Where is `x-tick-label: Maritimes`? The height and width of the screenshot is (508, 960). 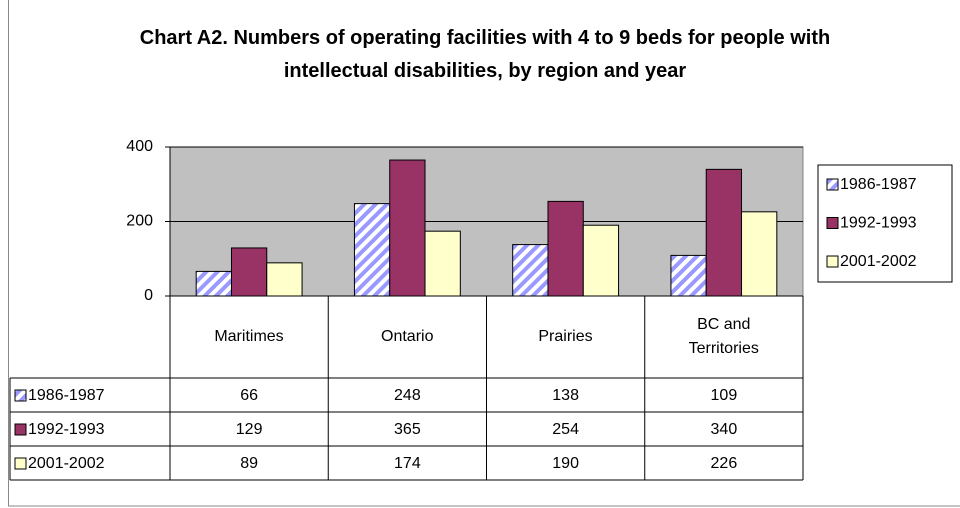 x-tick-label: Maritimes is located at coordinates (249, 336).